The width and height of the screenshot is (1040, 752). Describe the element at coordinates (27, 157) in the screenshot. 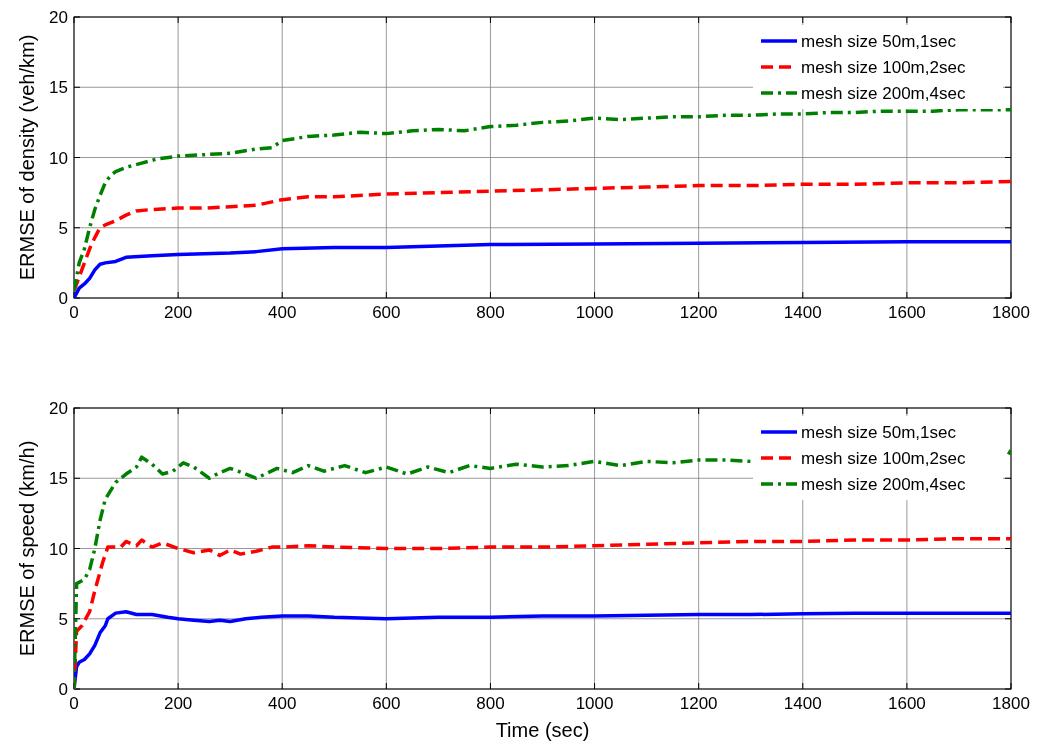

I see `y-axis-title: ERMSE of density (veh/km)` at that location.